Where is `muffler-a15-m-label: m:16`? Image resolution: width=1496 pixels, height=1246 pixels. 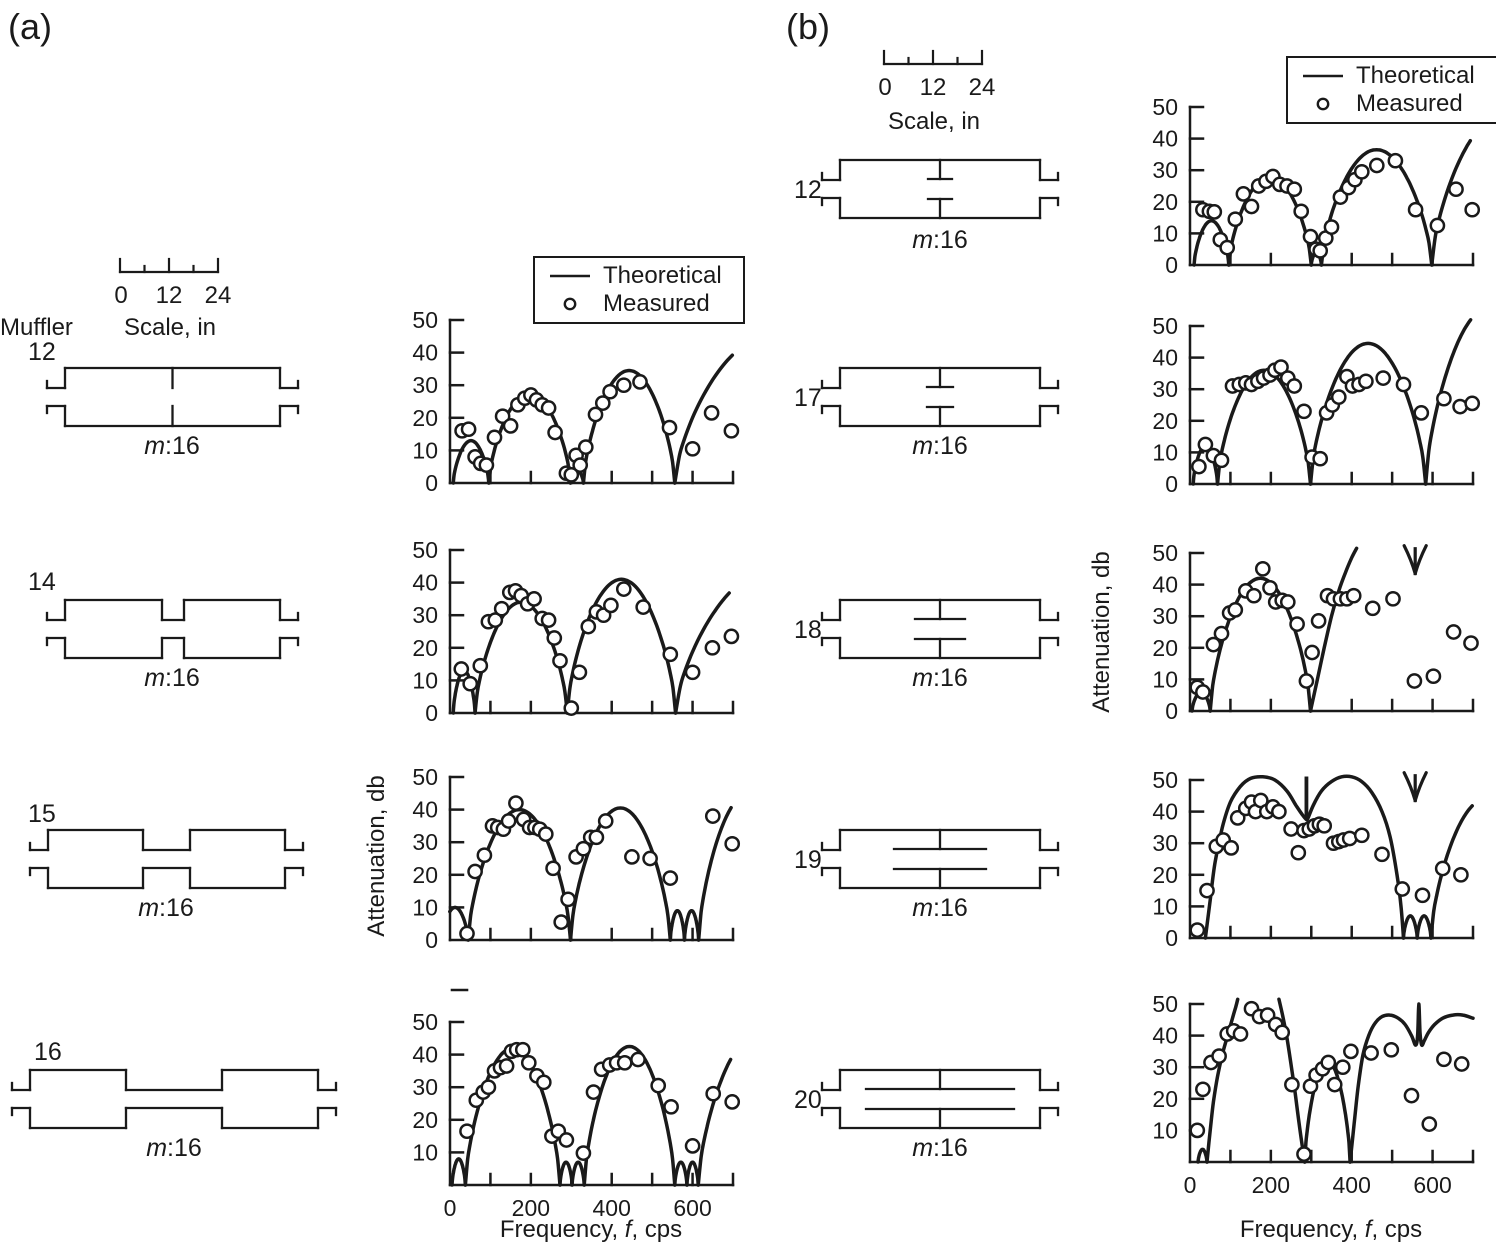 muffler-a15-m-label: m:16 is located at coordinates (166, 908).